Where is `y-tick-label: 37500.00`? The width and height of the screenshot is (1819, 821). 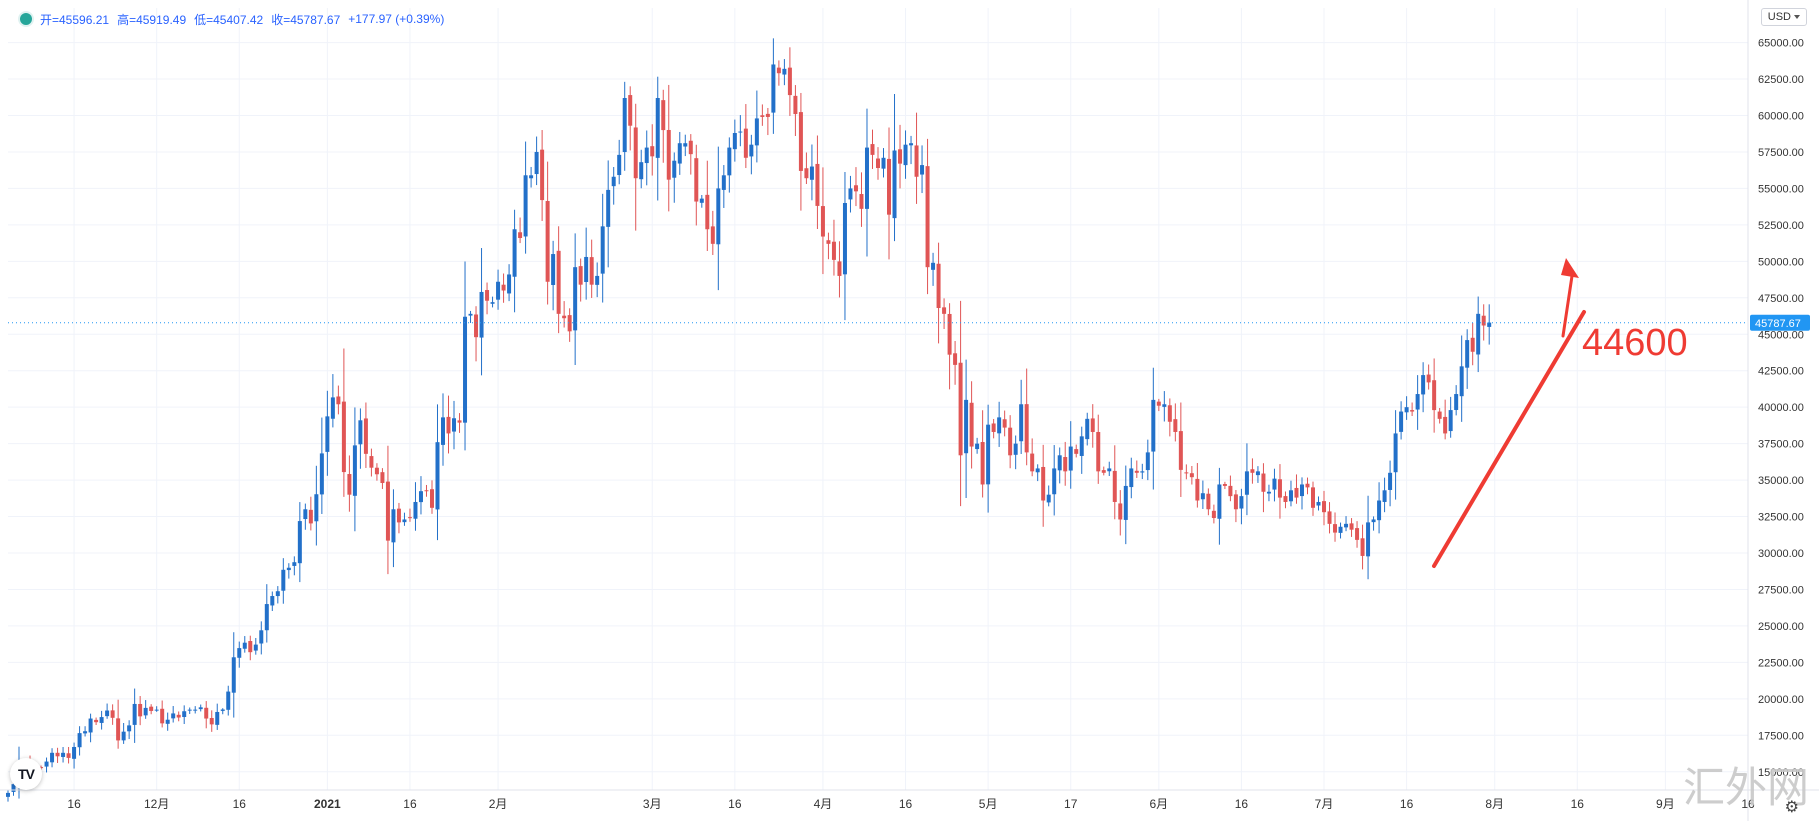
y-tick-label: 37500.00 is located at coordinates (1781, 445).